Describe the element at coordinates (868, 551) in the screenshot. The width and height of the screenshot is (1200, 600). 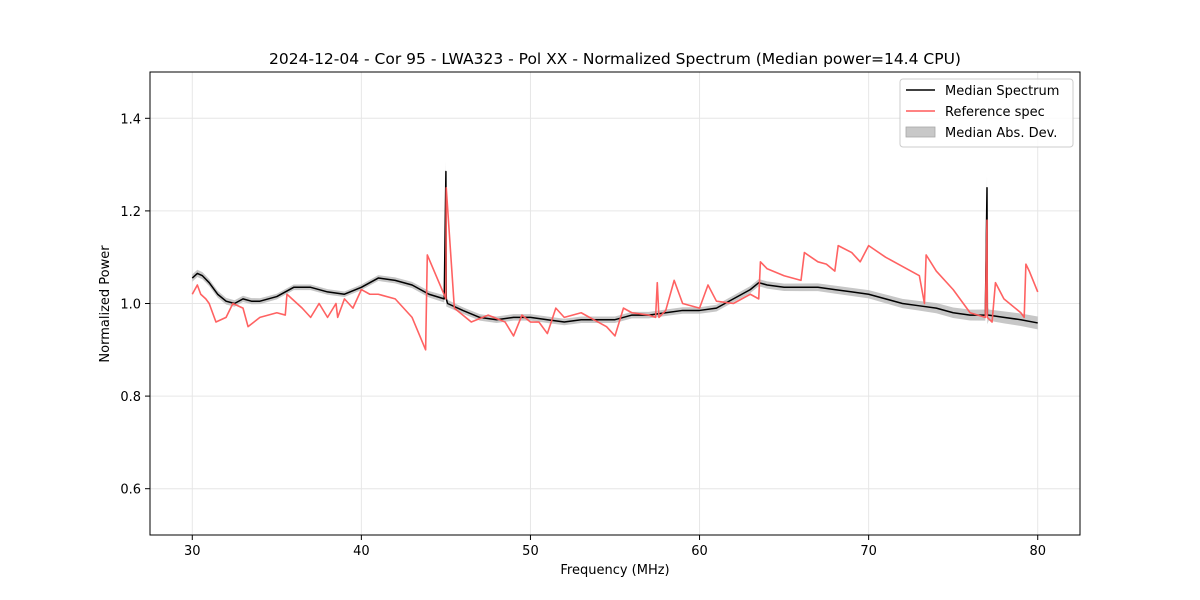
I see `x-tick-label: 70` at that location.